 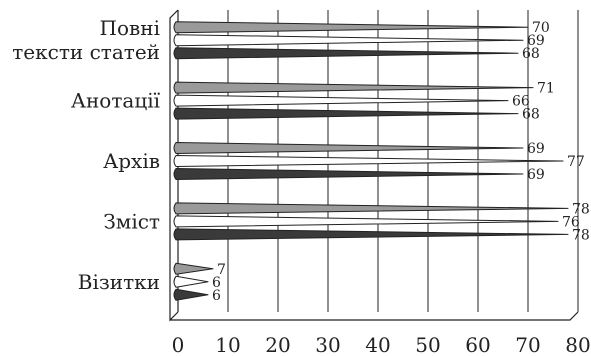 What do you see at coordinates (227, 344) in the screenshot?
I see `x-tick-label: 10` at bounding box center [227, 344].